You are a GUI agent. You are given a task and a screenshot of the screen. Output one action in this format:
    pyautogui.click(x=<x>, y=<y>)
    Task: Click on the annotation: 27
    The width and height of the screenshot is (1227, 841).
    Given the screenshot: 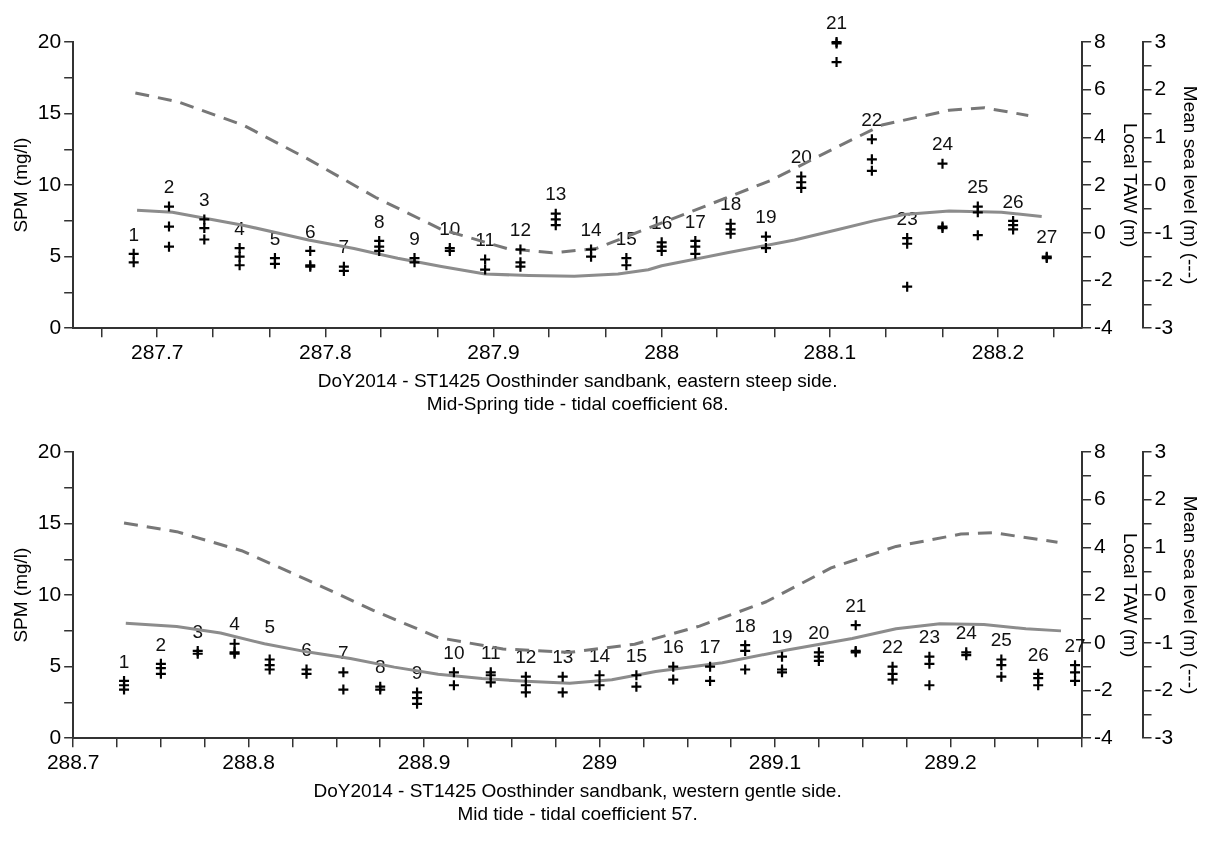 What is the action you would take?
    pyautogui.click(x=1047, y=237)
    